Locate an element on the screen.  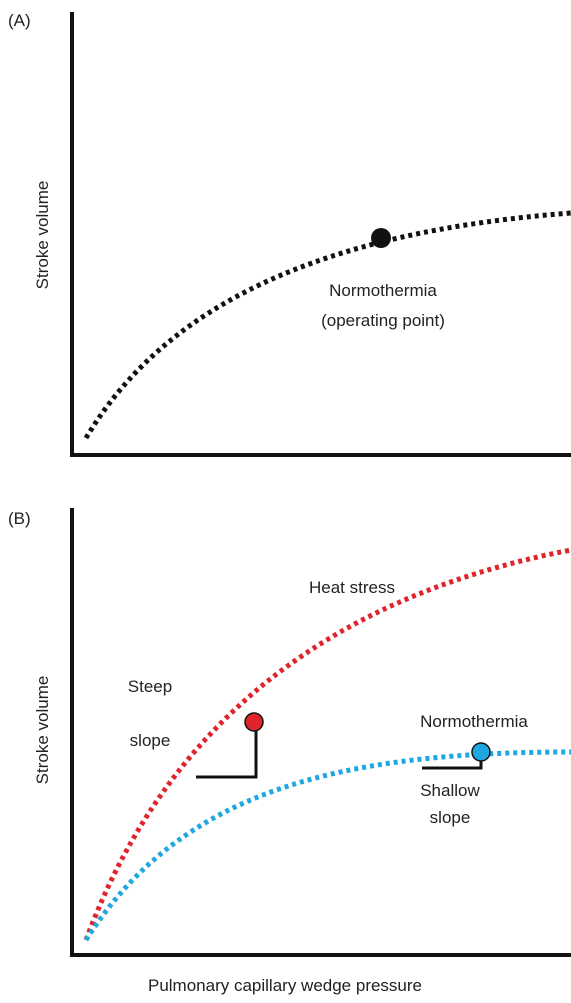
annotation: Shallow is located at coordinates (450, 790).